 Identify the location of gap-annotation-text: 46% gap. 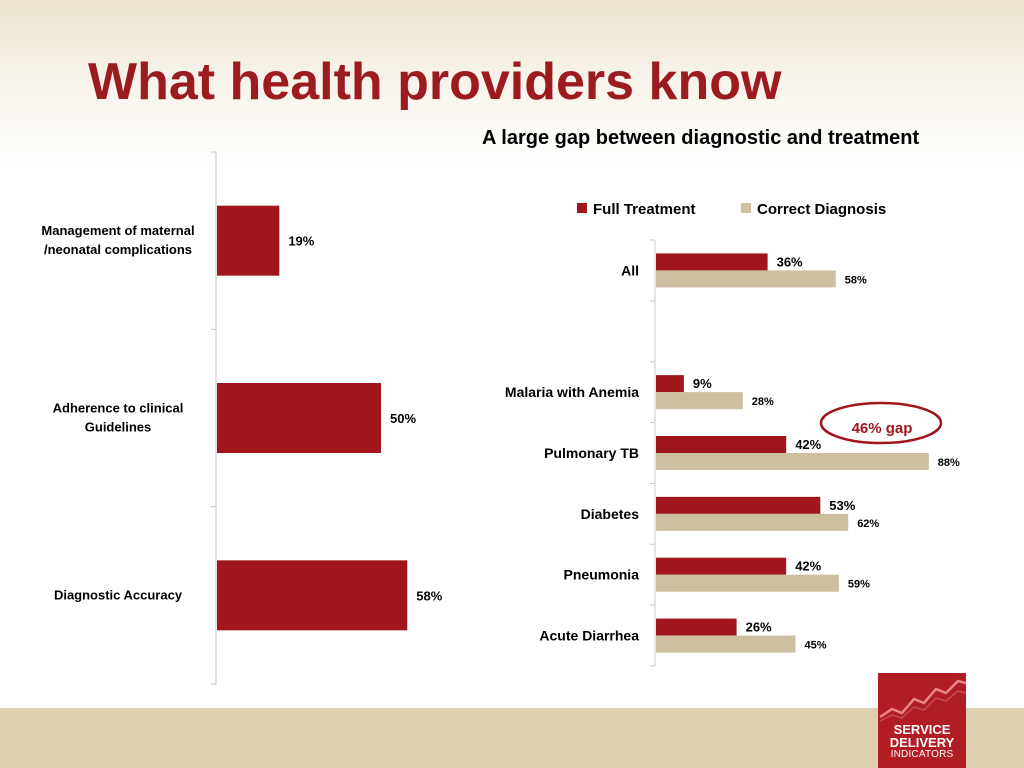
(882, 428).